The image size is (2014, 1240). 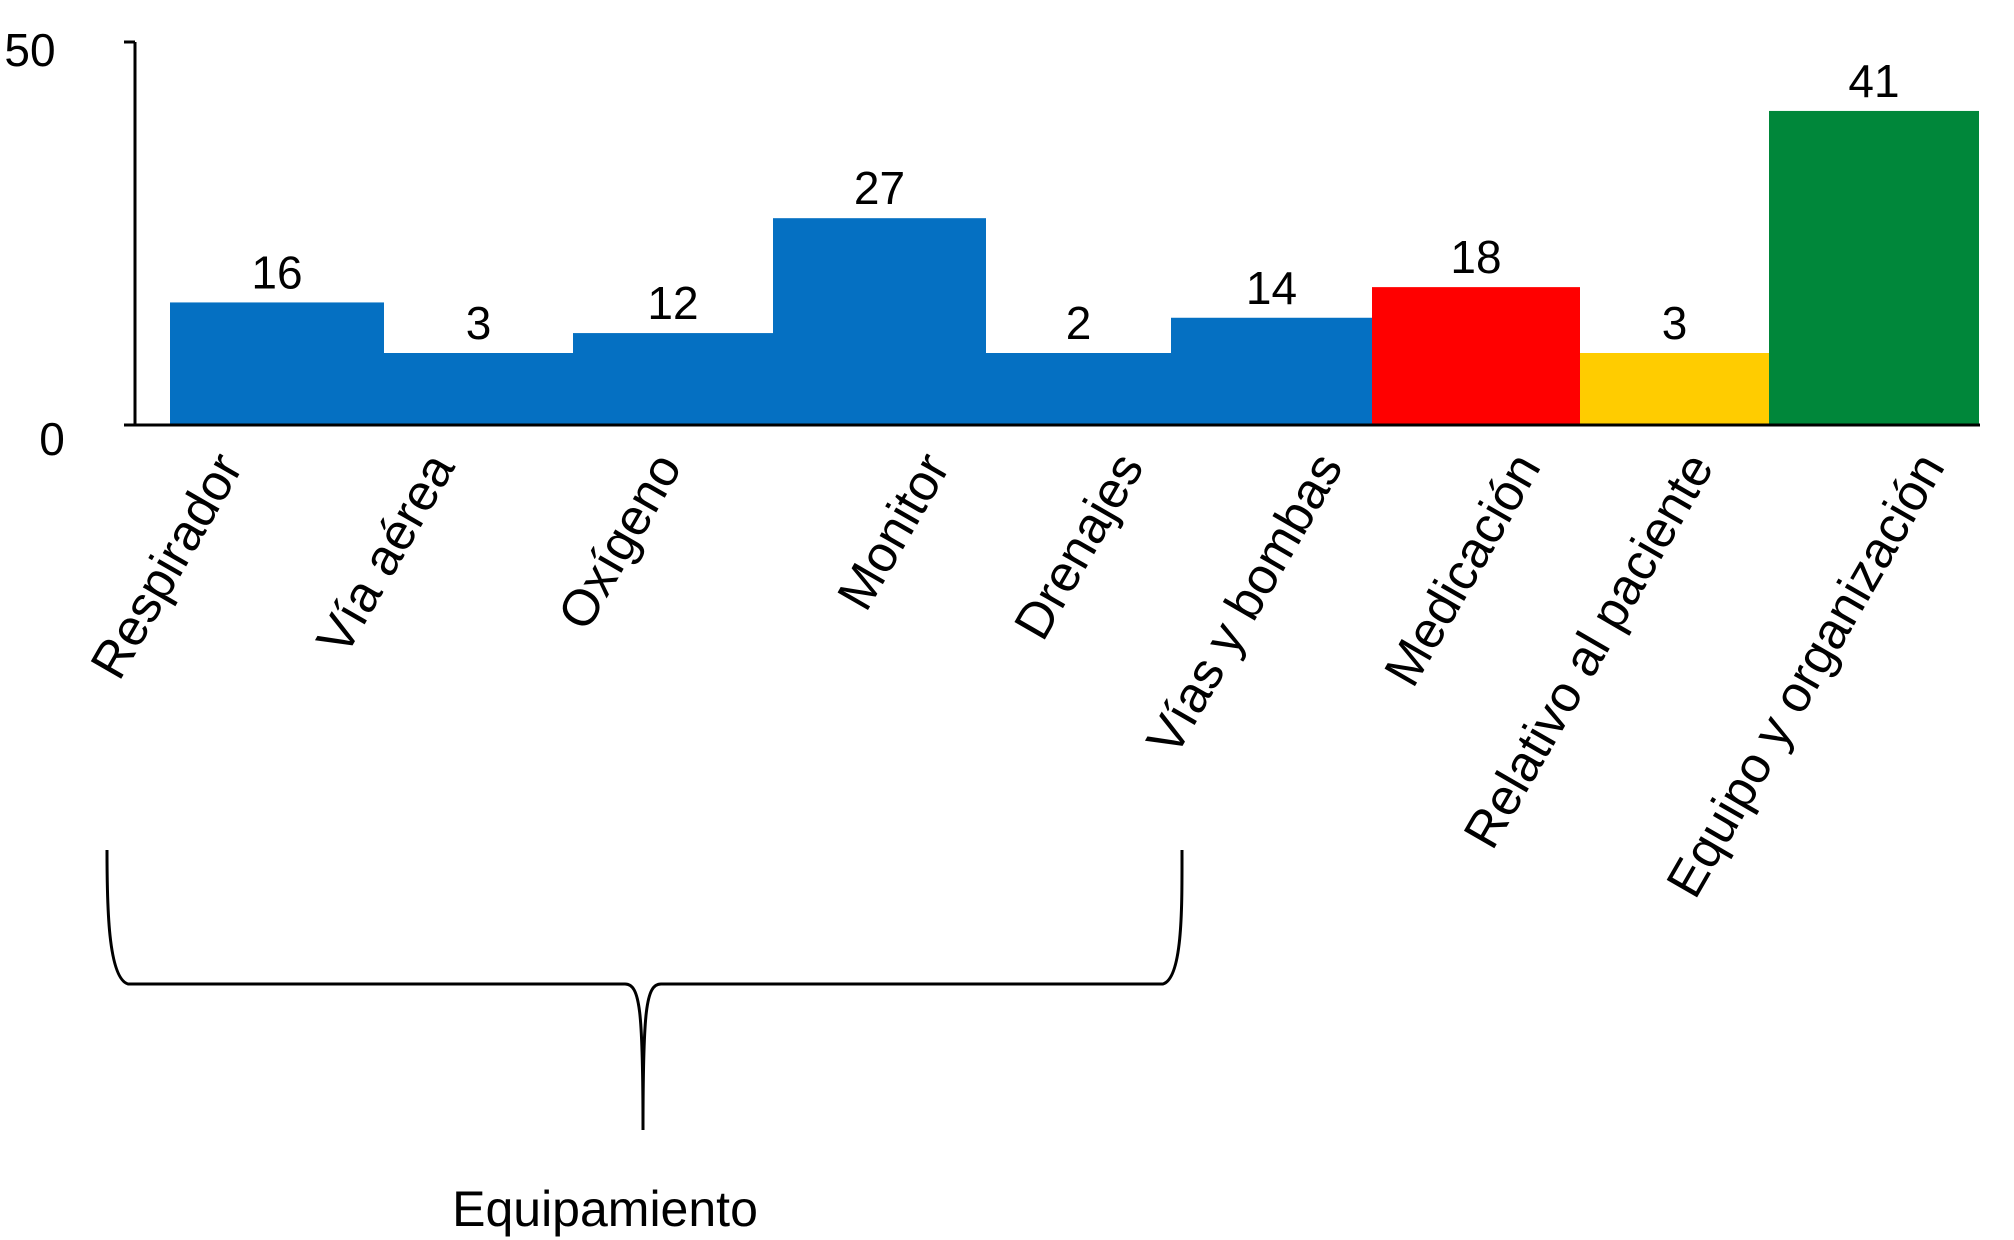 I want to click on data-label-drenajes: 2, so click(x=1079, y=323).